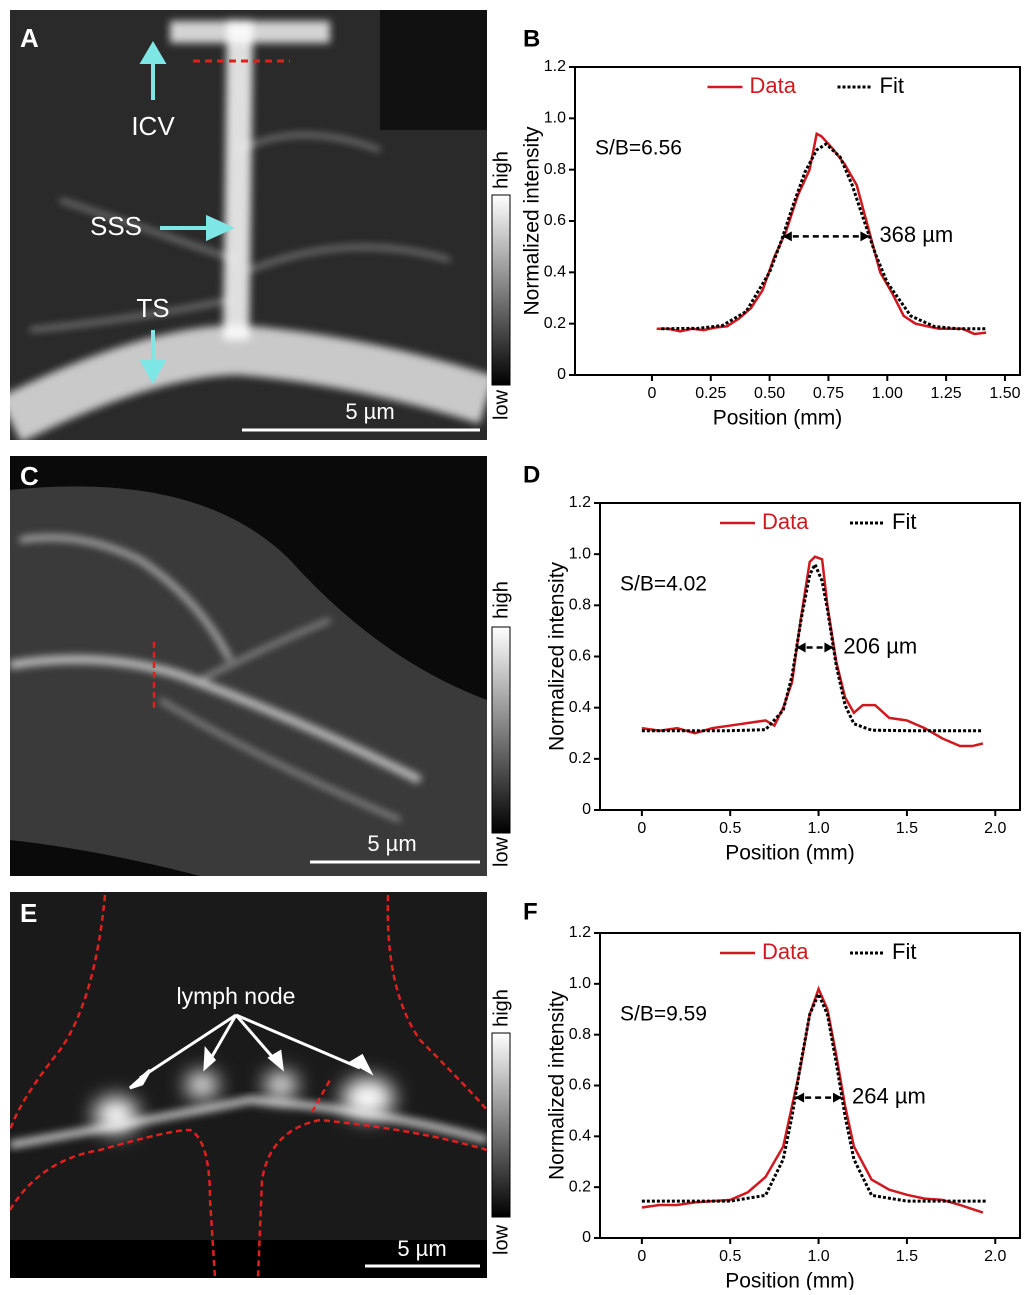 Image resolution: width=1026 pixels, height=1295 pixels. Describe the element at coordinates (29, 38) in the screenshot. I see `panel-label: A` at that location.